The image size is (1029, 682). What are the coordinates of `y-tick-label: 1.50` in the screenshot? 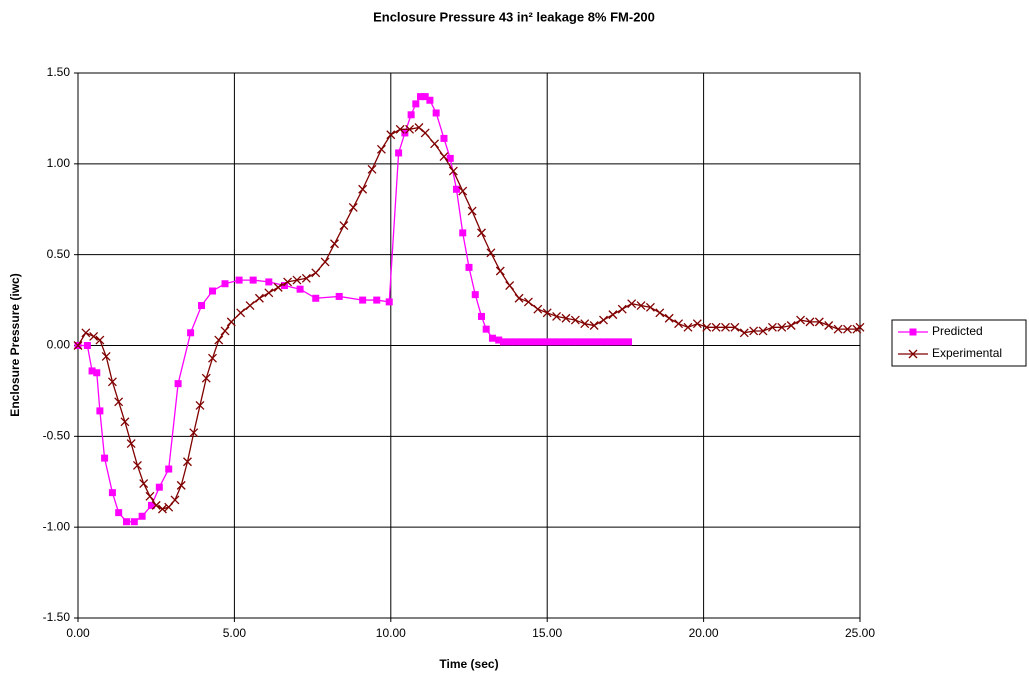 It's located at (59, 72).